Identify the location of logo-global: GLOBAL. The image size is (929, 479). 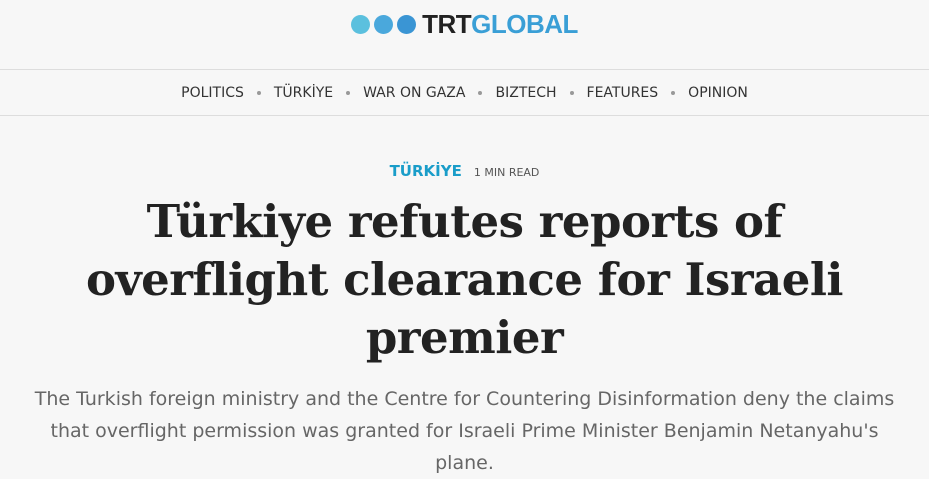
(524, 24).